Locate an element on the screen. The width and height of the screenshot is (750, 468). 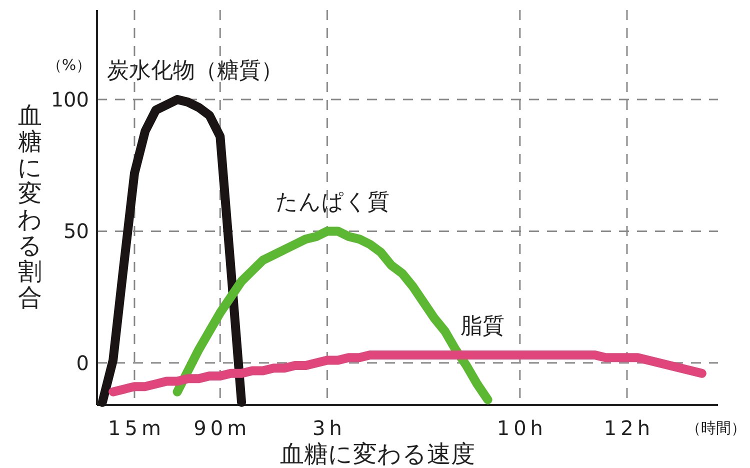
x-tick-label: 15m is located at coordinates (136, 428).